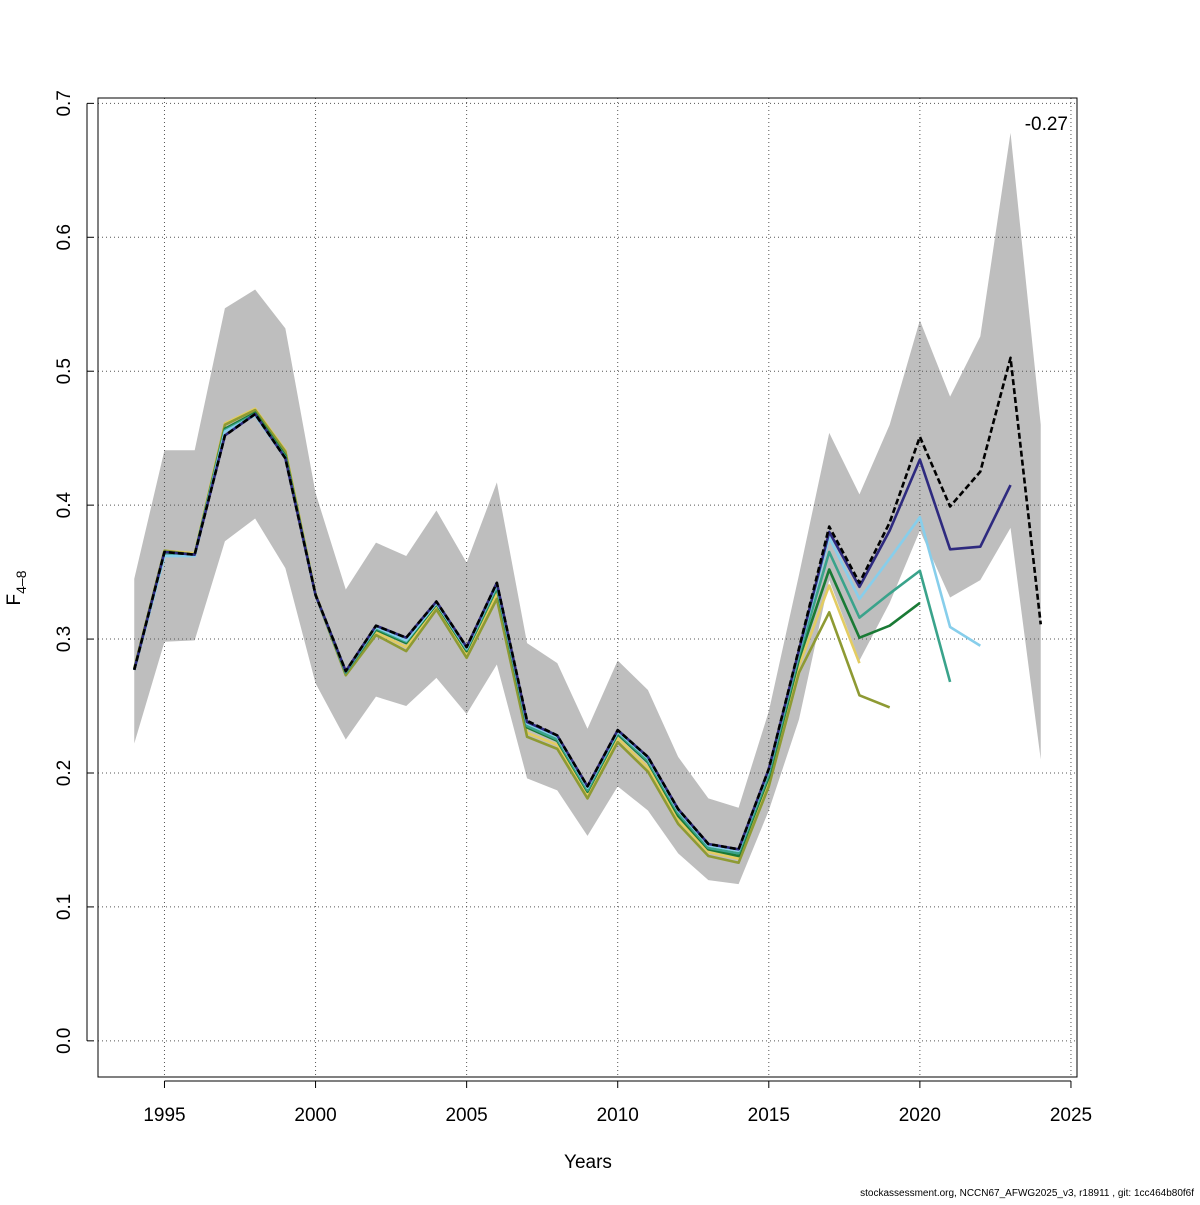 The height and width of the screenshot is (1205, 1200). Describe the element at coordinates (64, 505) in the screenshot. I see `y-tick-label: 0.4` at that location.